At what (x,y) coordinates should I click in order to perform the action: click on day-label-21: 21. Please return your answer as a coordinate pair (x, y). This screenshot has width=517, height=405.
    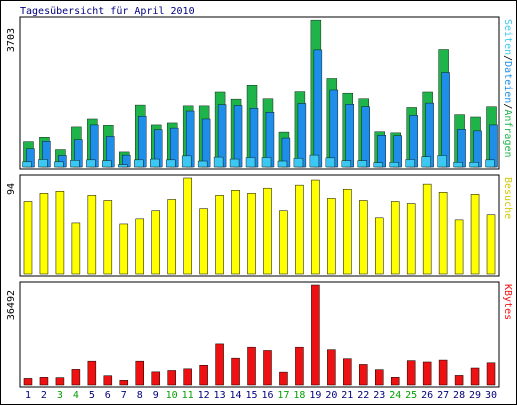
    Looking at the image, I should click on (347, 395).